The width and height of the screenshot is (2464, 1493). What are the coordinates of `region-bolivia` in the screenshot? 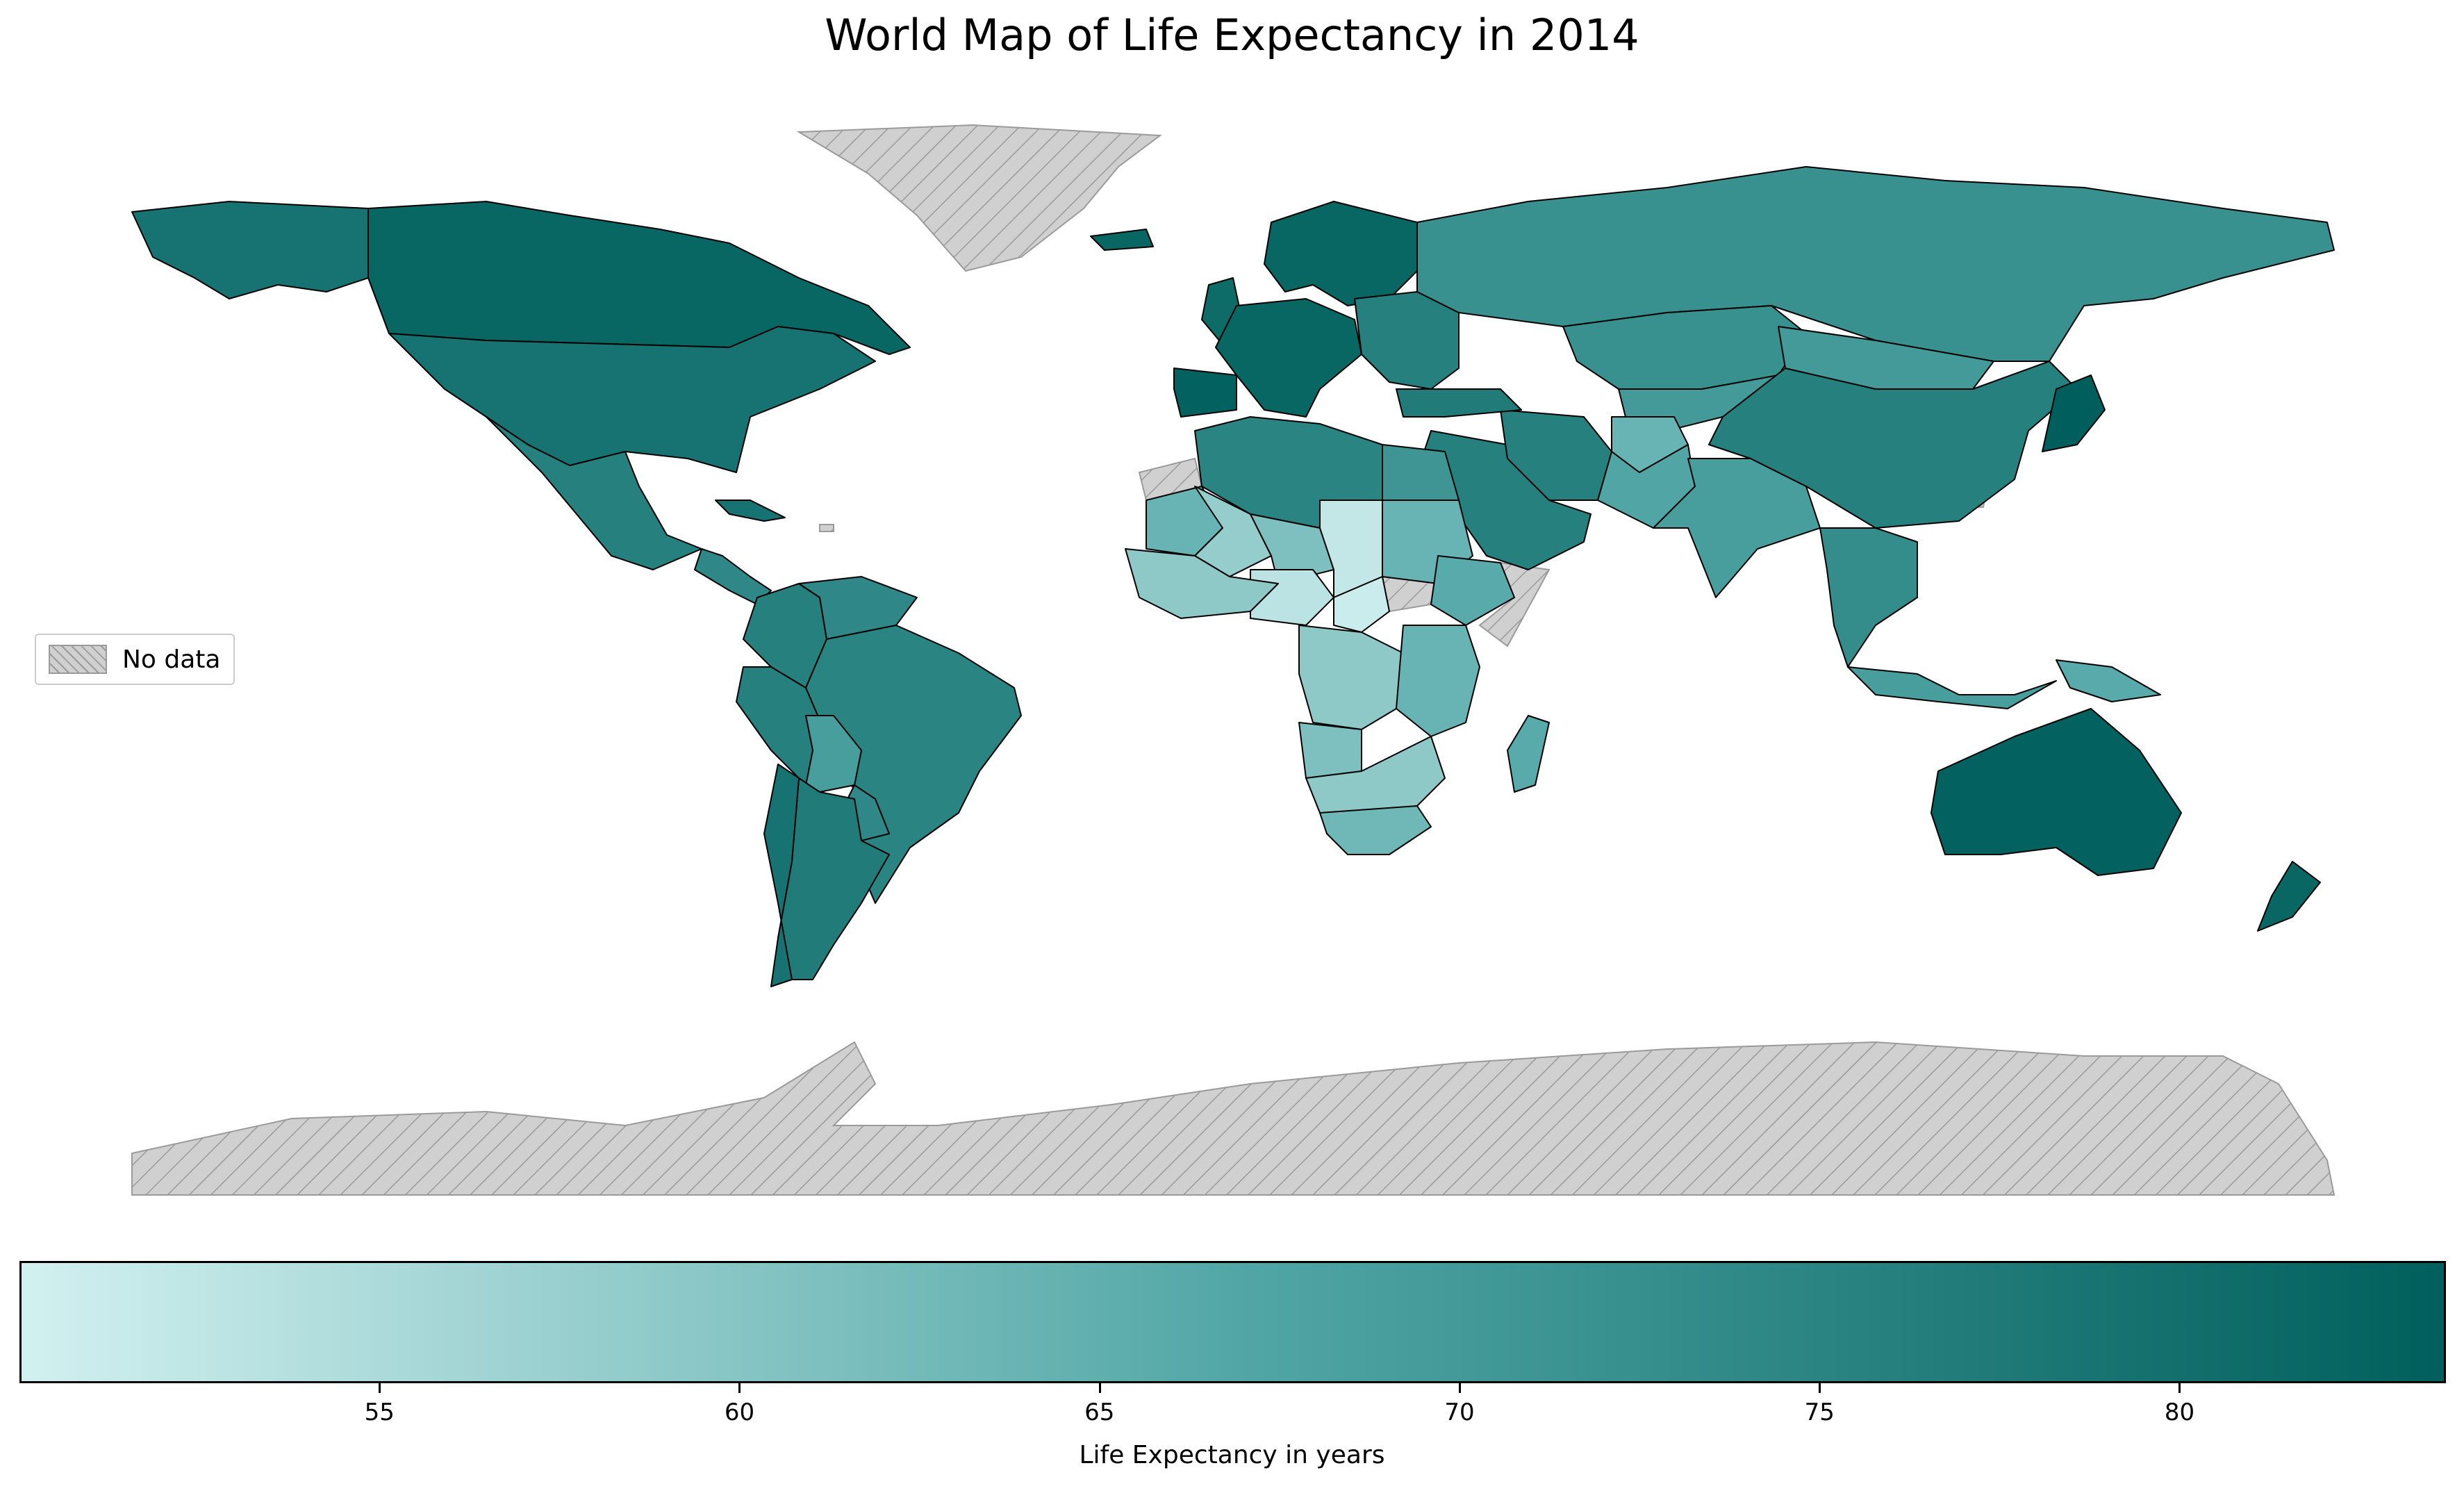 It's located at (834, 754).